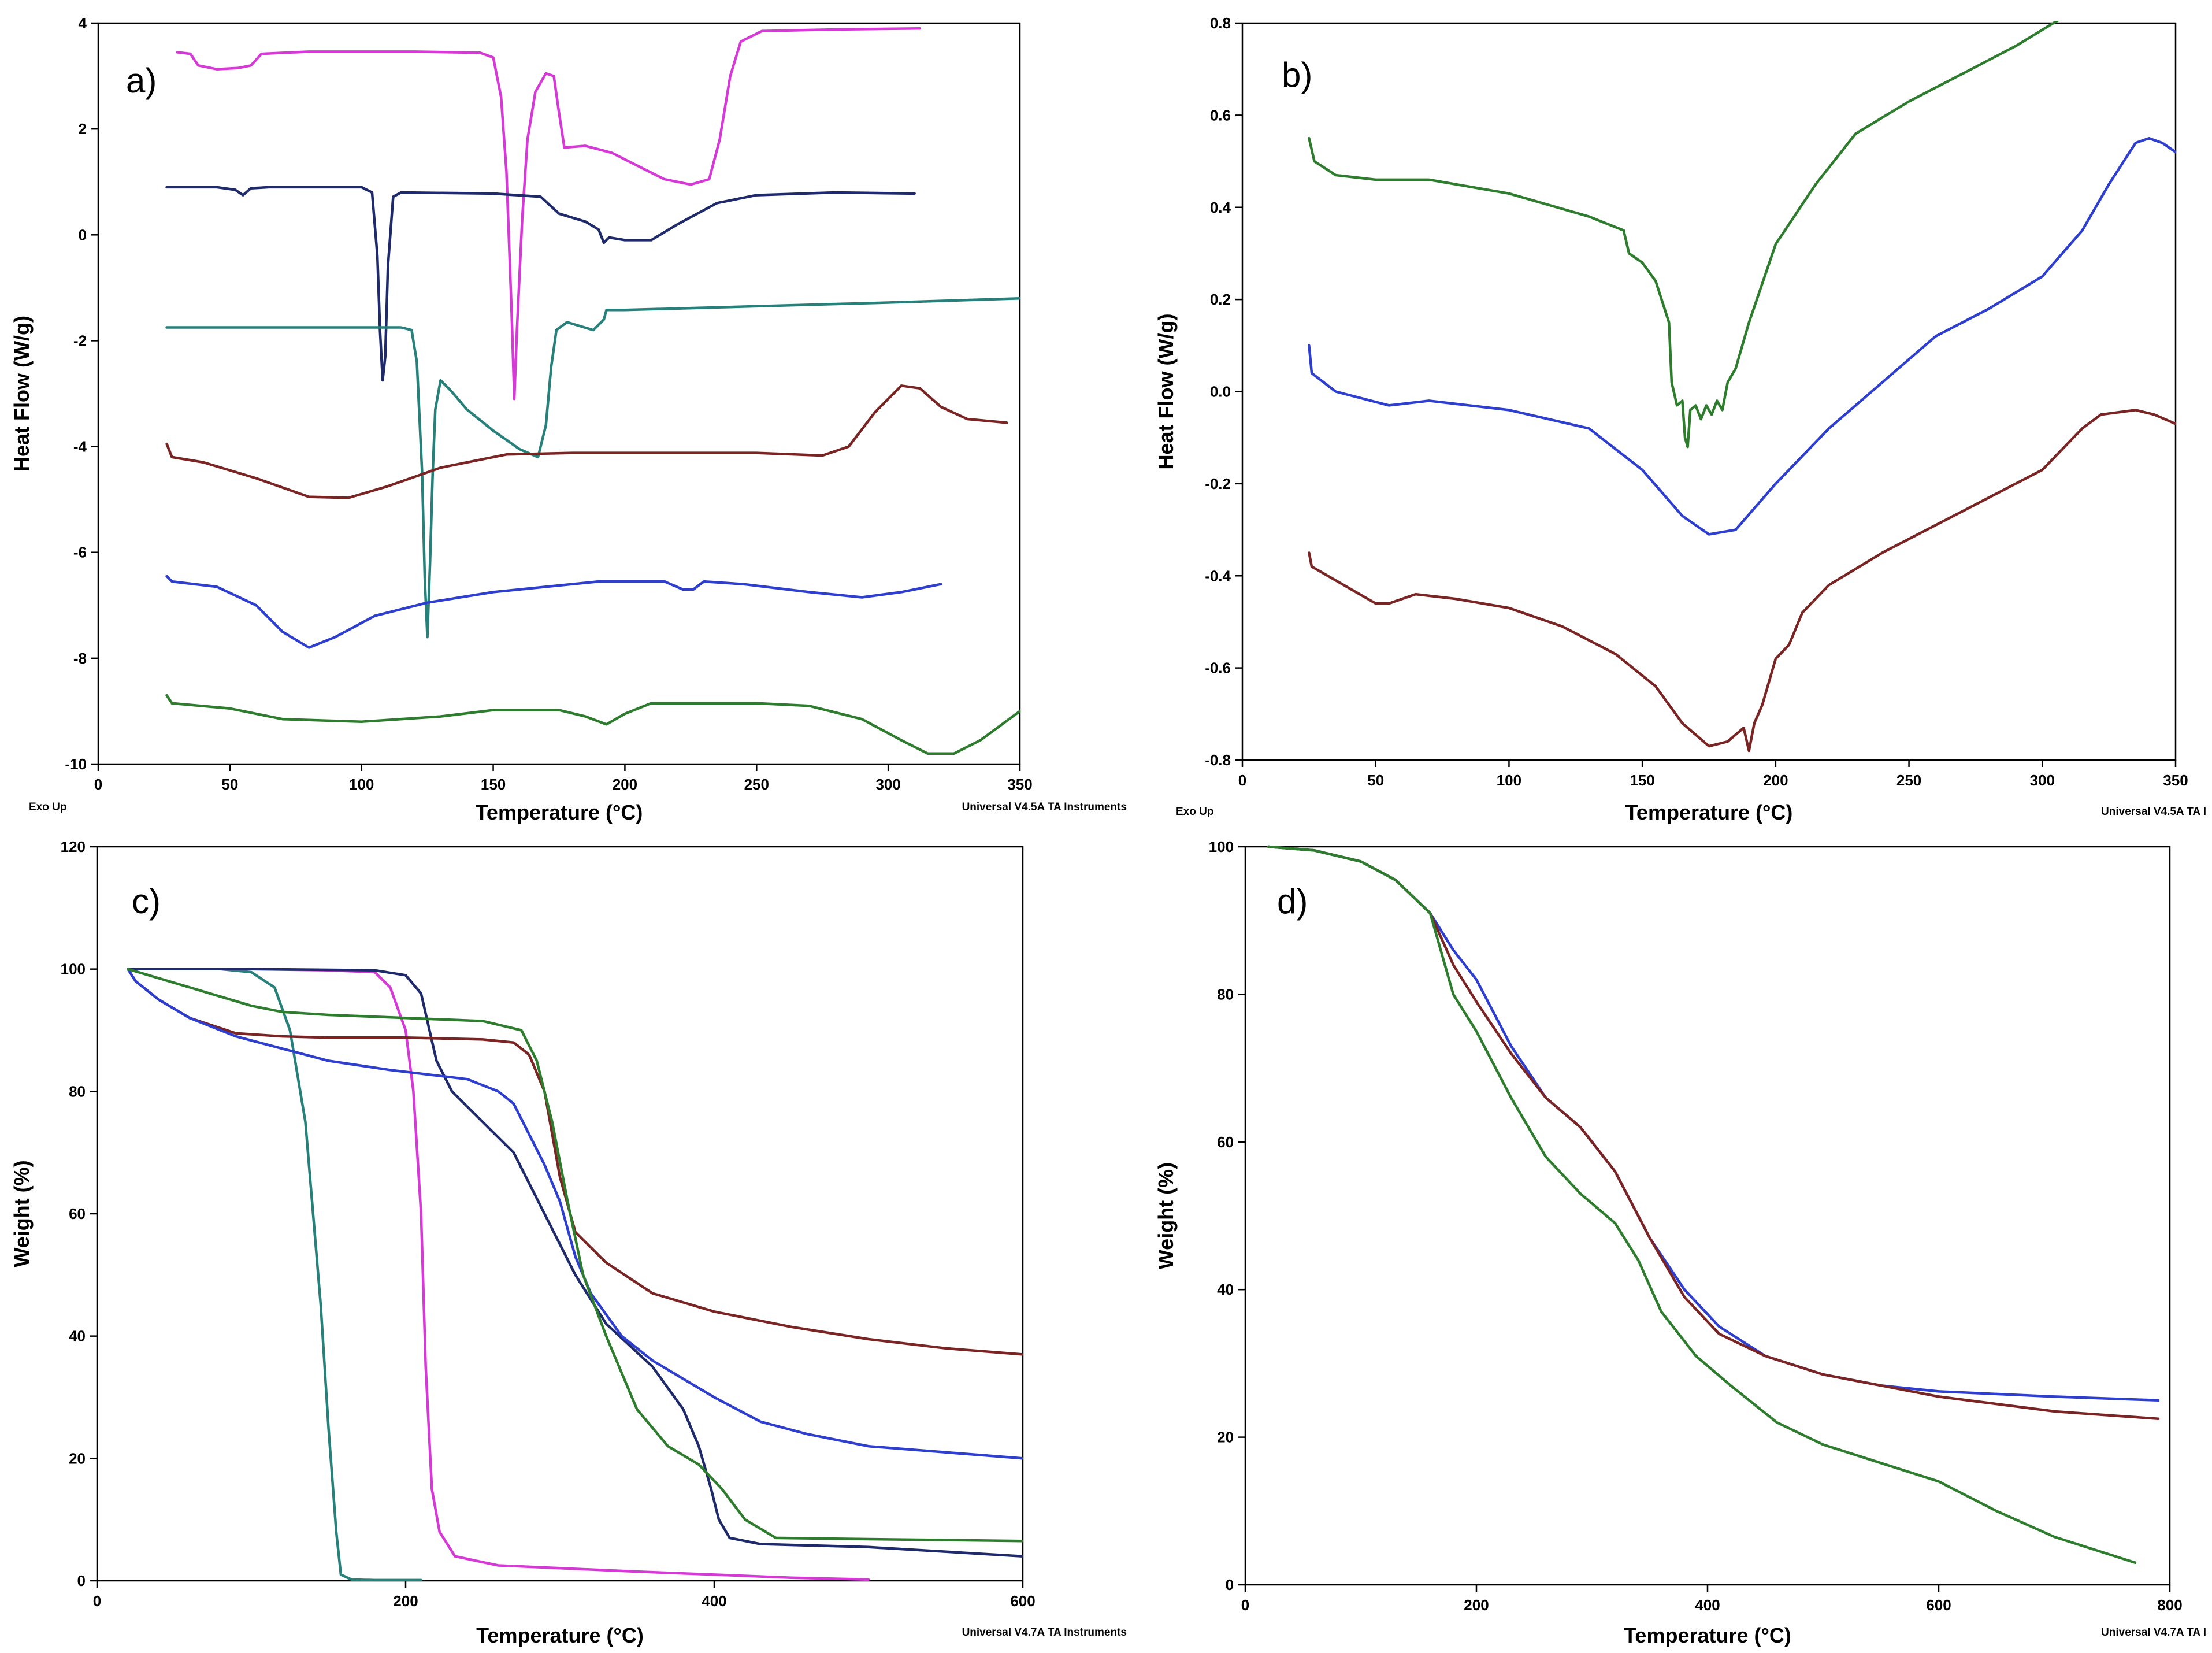 This screenshot has width=2212, height=1653. I want to click on series-line-magenta, so click(549, 214).